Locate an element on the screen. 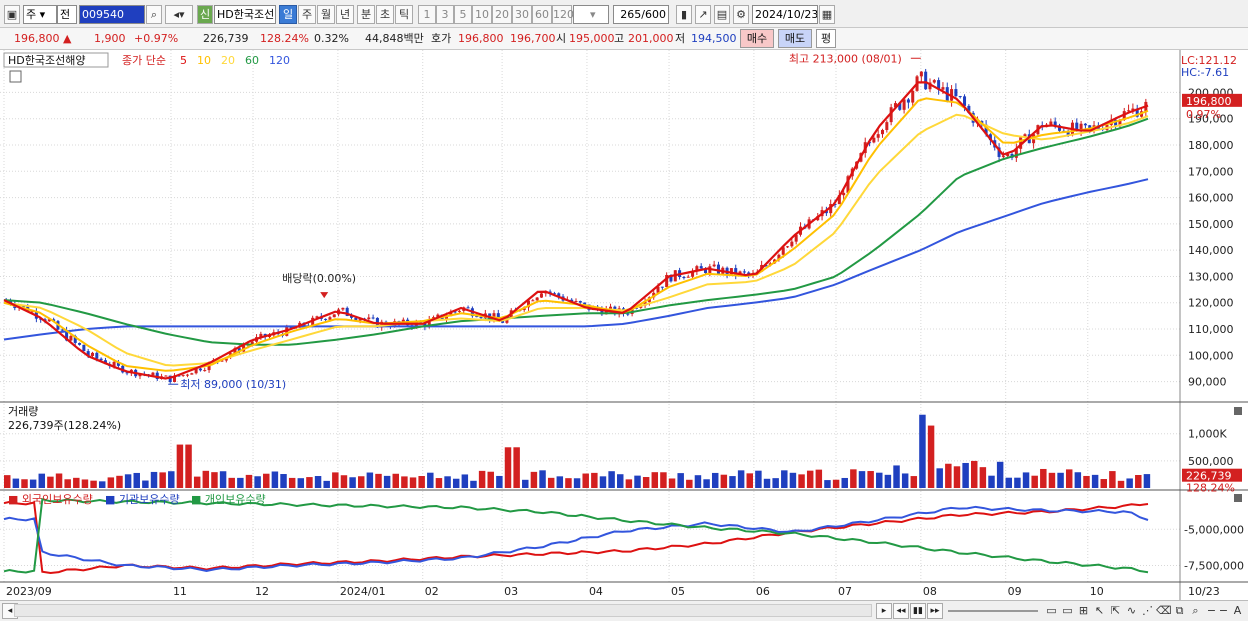 The image size is (1248, 621). volume-close-icon is located at coordinates (1238, 411).